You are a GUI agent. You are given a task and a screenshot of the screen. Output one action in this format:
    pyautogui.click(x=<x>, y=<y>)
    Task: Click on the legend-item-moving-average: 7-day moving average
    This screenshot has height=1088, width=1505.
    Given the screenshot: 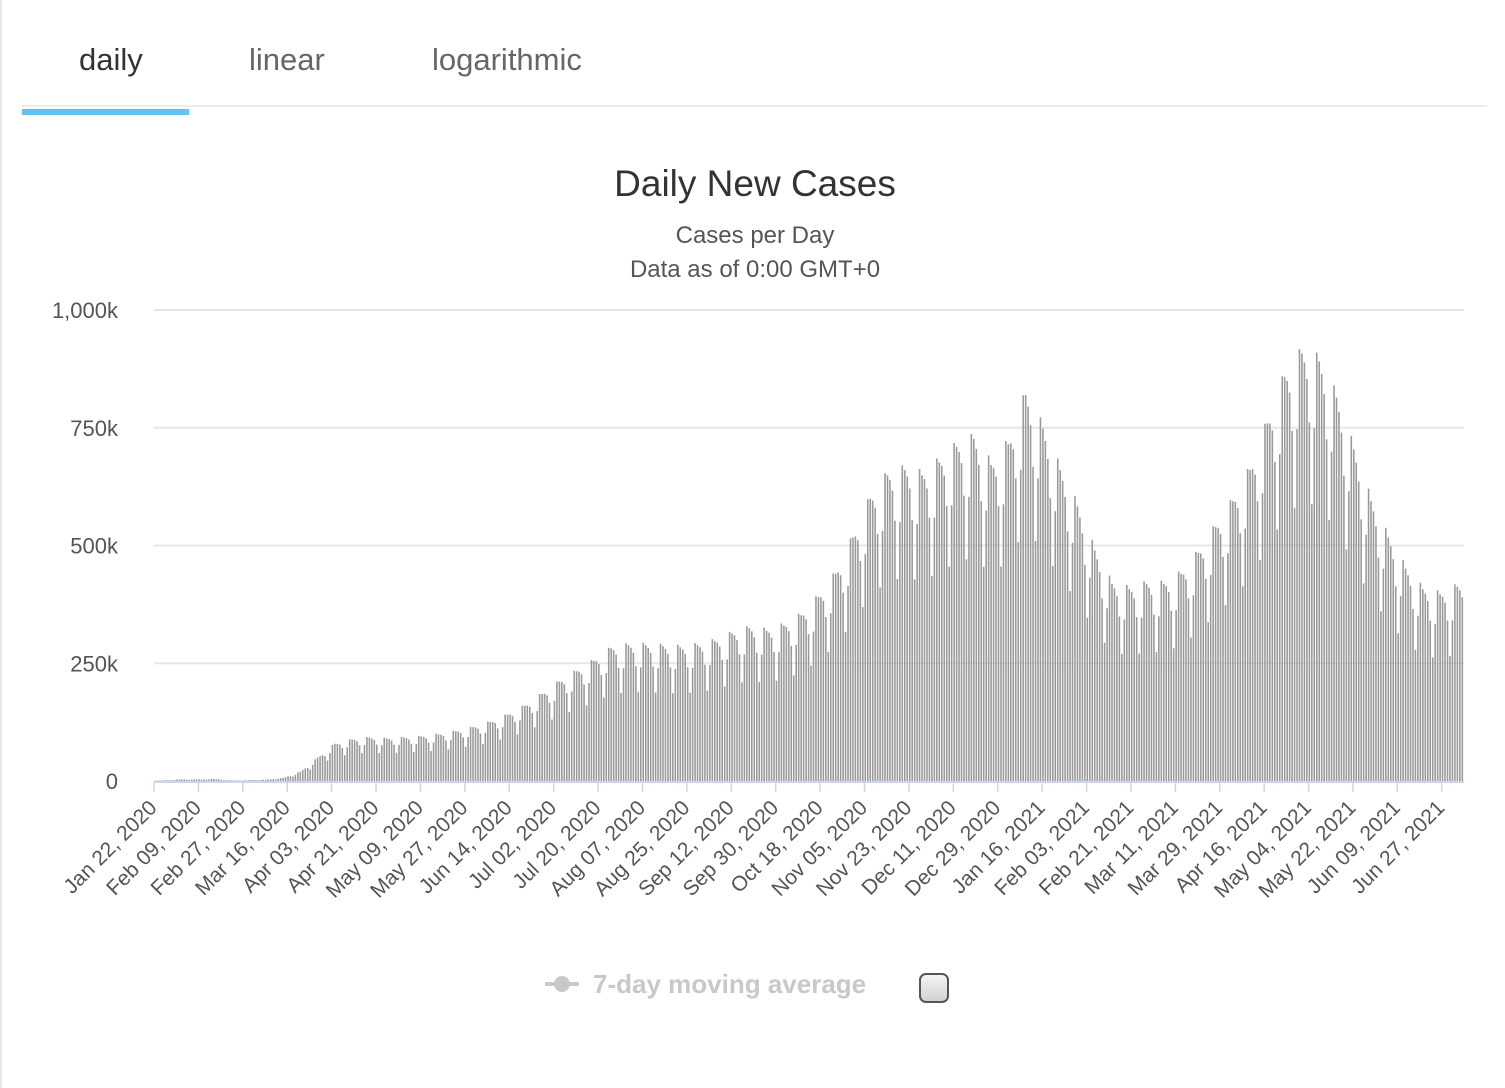 What is the action you would take?
    pyautogui.click(x=704, y=984)
    